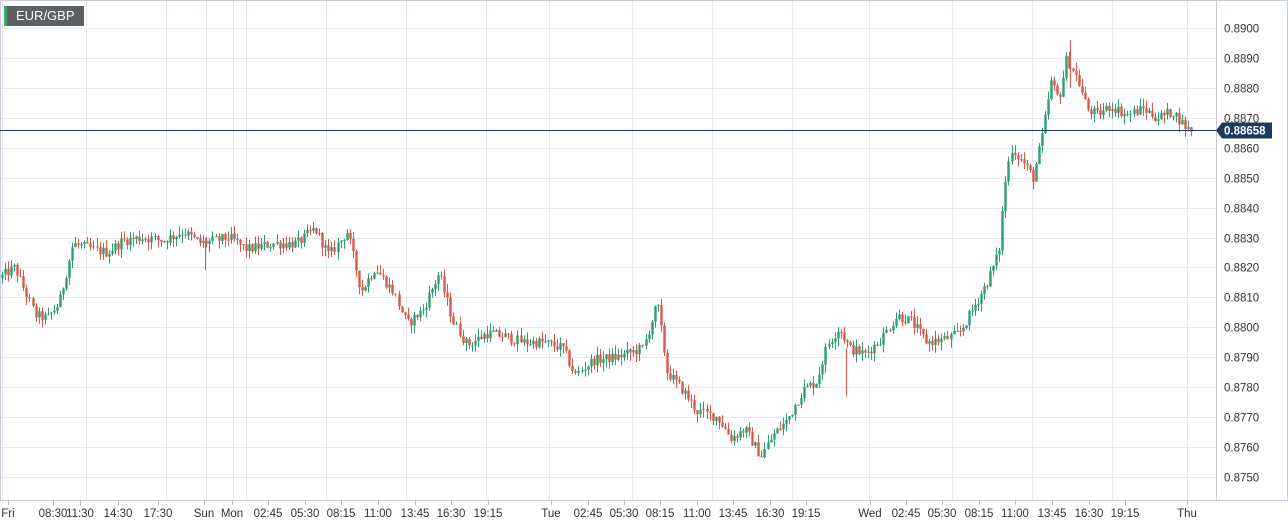 The image size is (1288, 525). I want to click on x-tick-label: Wed, so click(869, 514).